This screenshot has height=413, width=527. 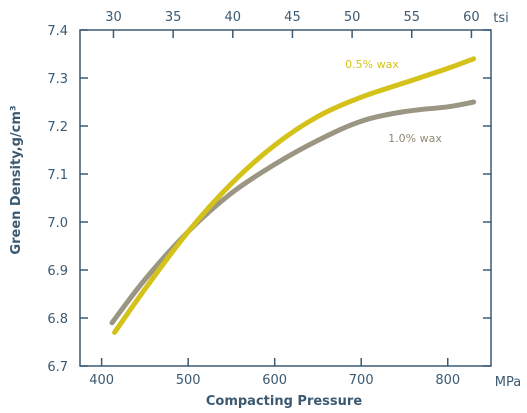 I want to click on x2-tick-label: 50, so click(x=352, y=17).